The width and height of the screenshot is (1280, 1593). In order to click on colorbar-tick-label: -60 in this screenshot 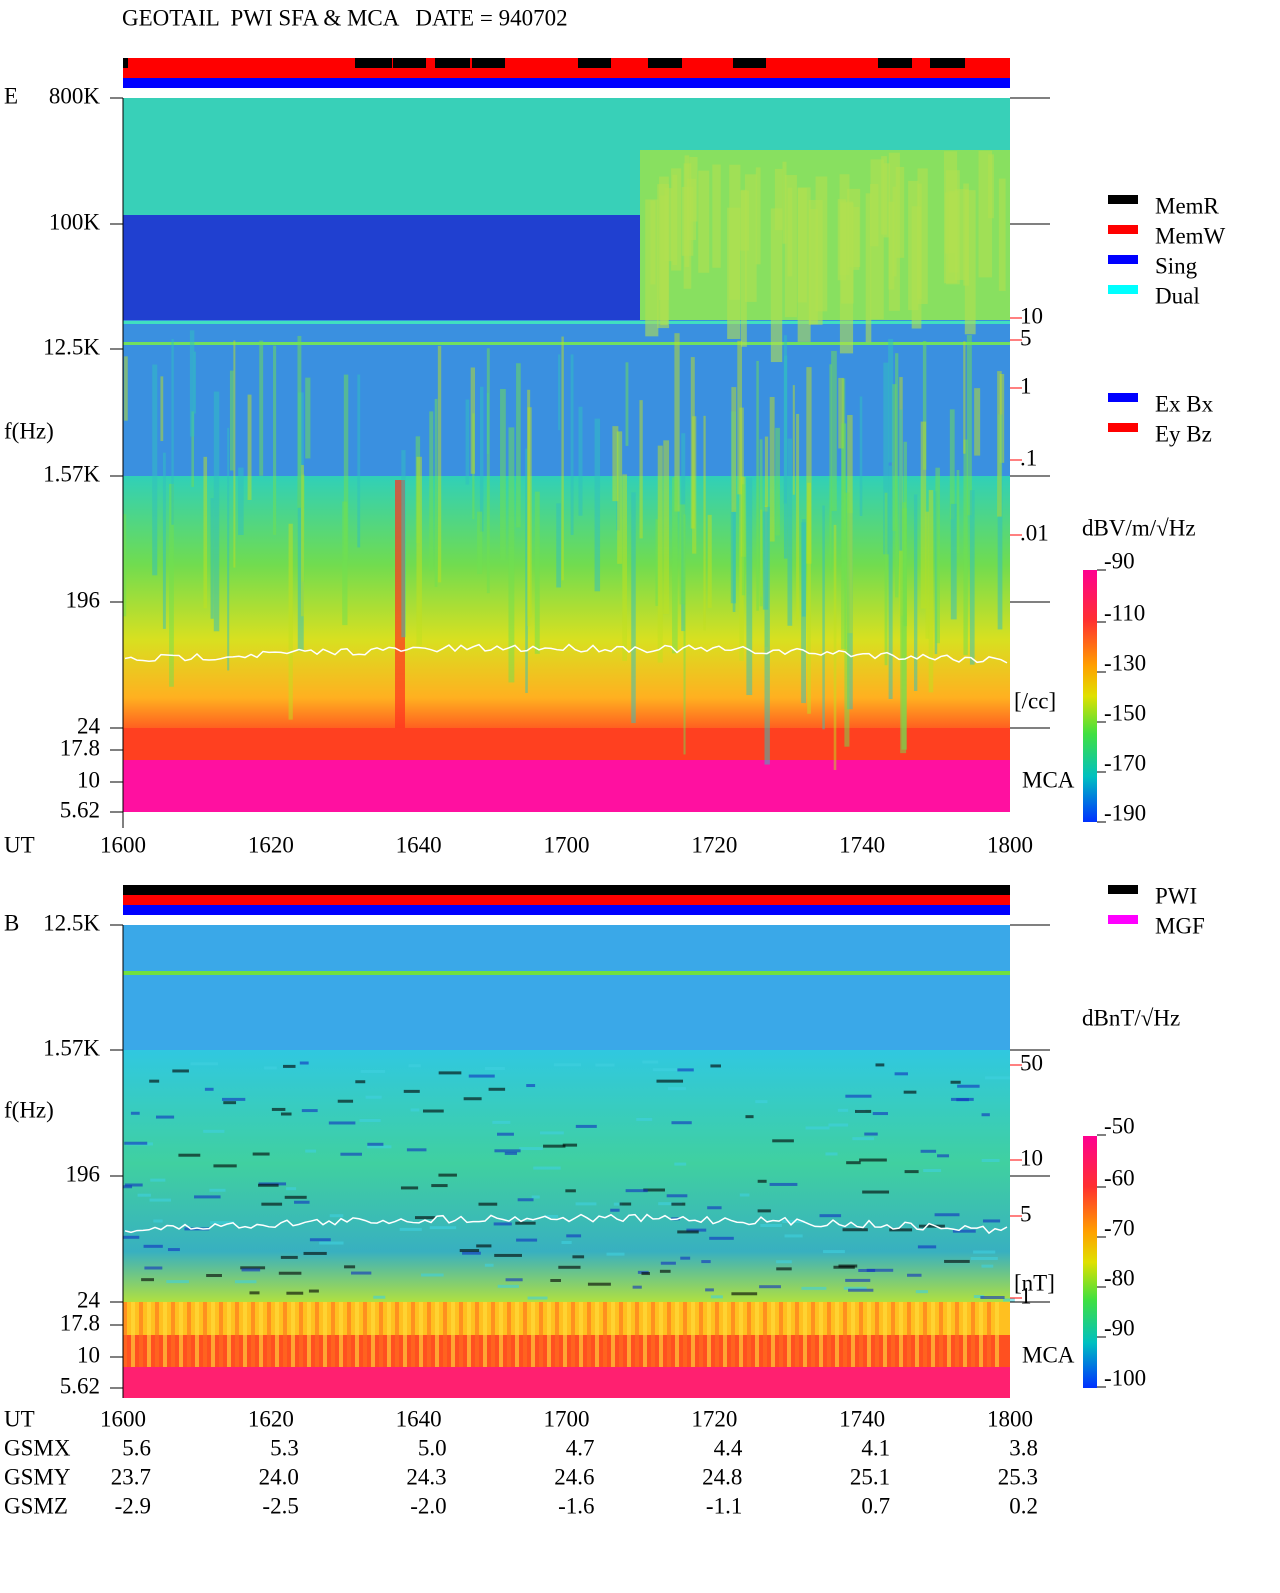, I will do `click(1119, 1177)`.